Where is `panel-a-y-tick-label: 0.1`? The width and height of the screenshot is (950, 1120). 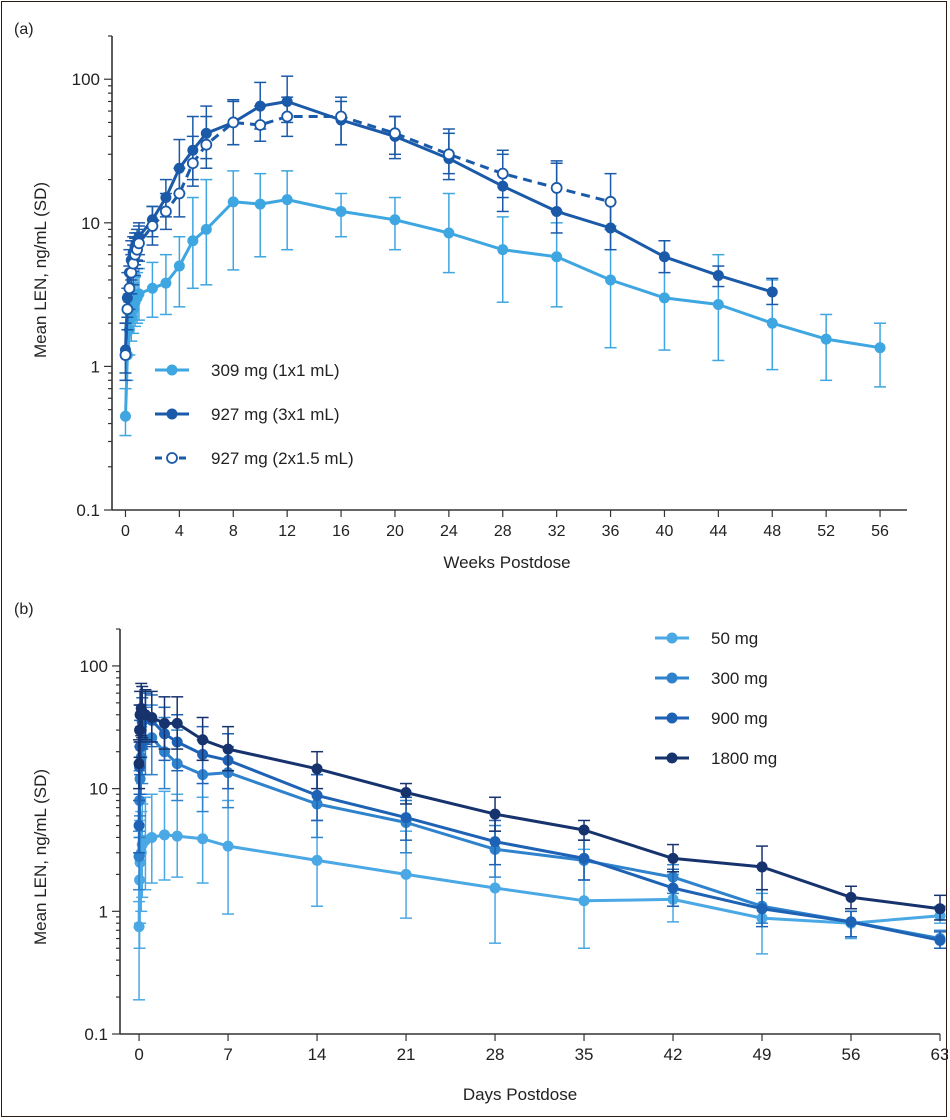 panel-a-y-tick-label: 0.1 is located at coordinates (88, 510).